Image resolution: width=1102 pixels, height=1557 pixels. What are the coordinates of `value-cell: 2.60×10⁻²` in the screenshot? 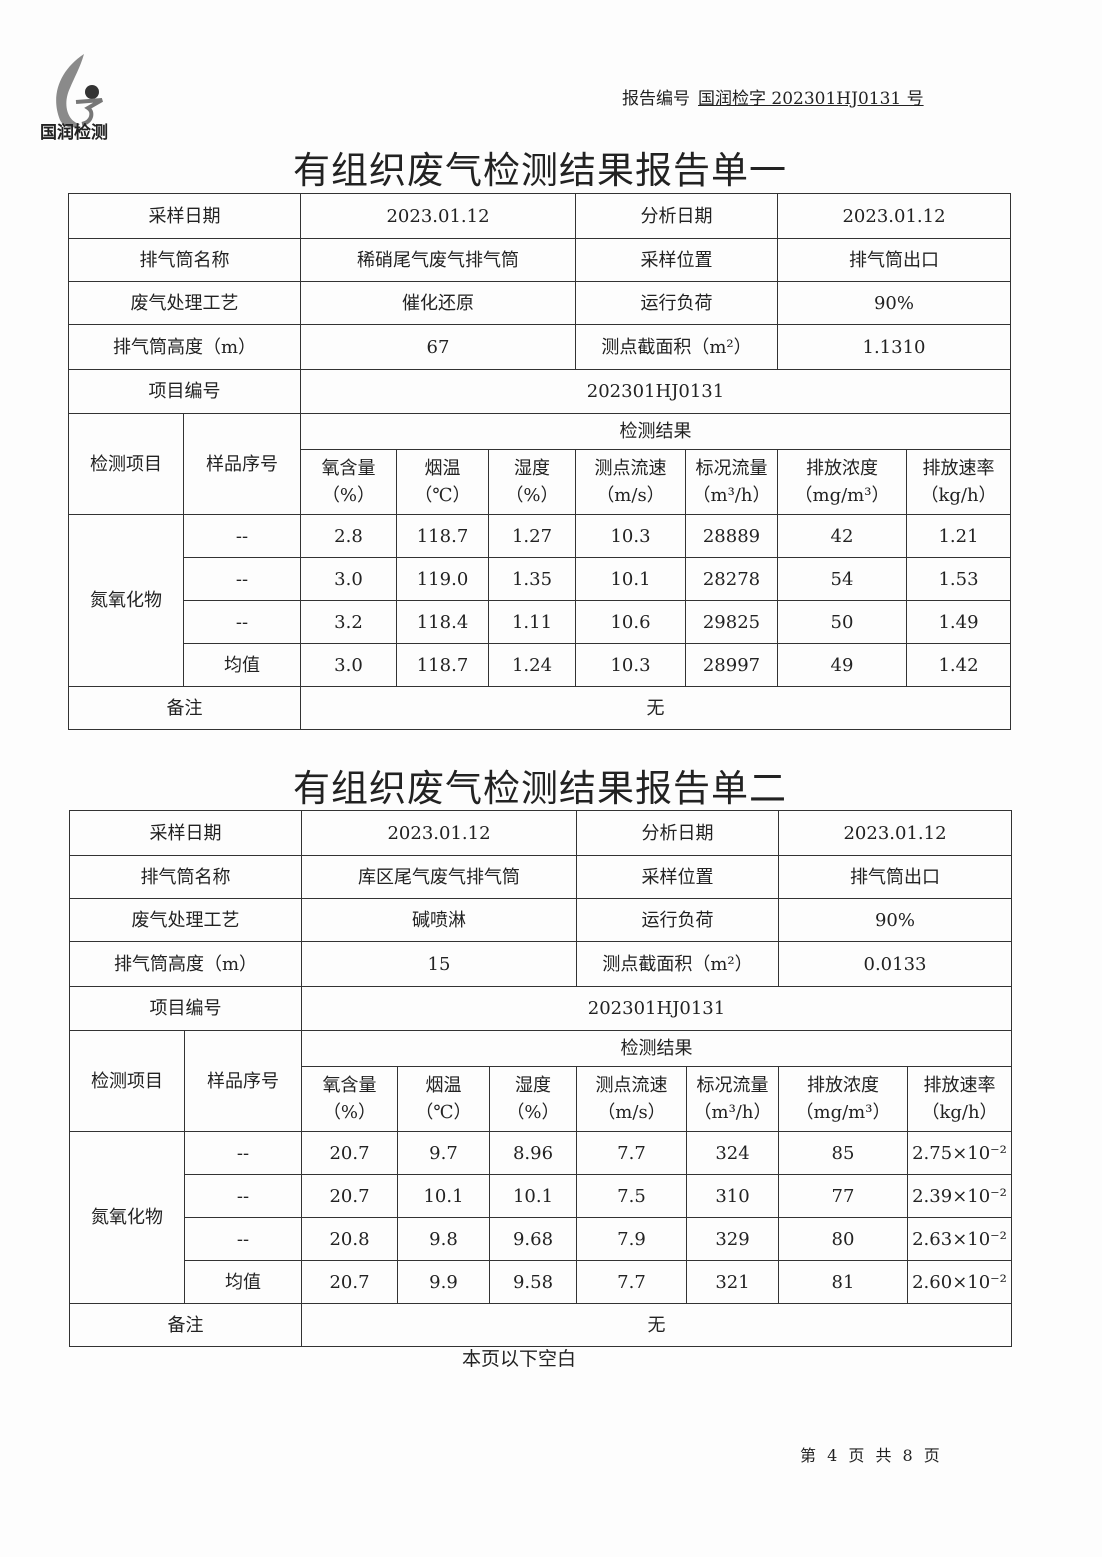 It's located at (959, 1282).